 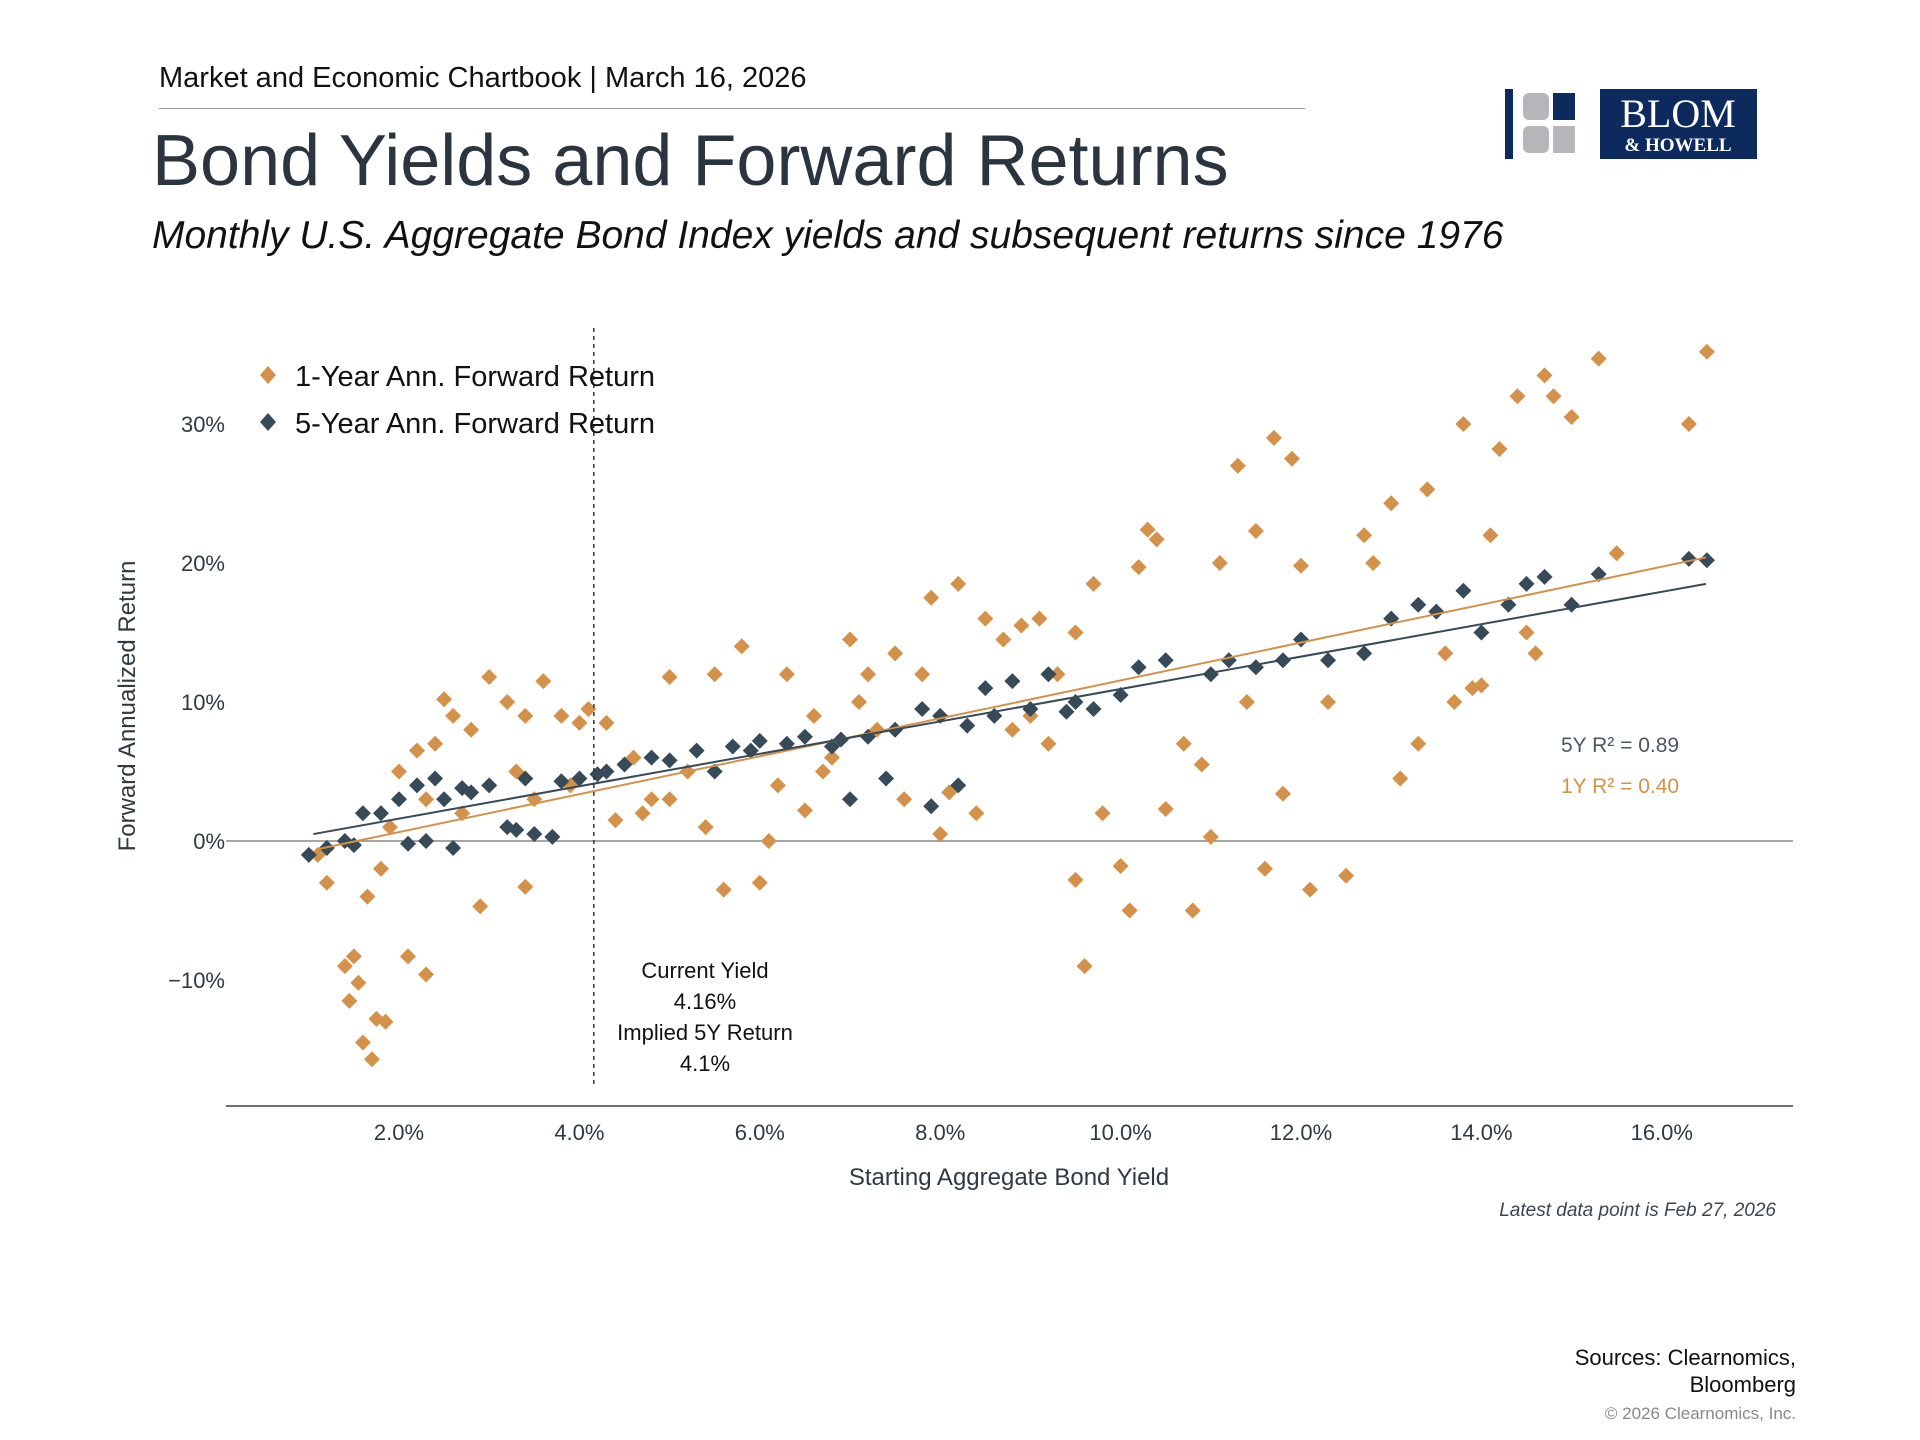 What do you see at coordinates (1685, 1371) in the screenshot?
I see `sources: Sources: Clearnomics, Bloomberg` at bounding box center [1685, 1371].